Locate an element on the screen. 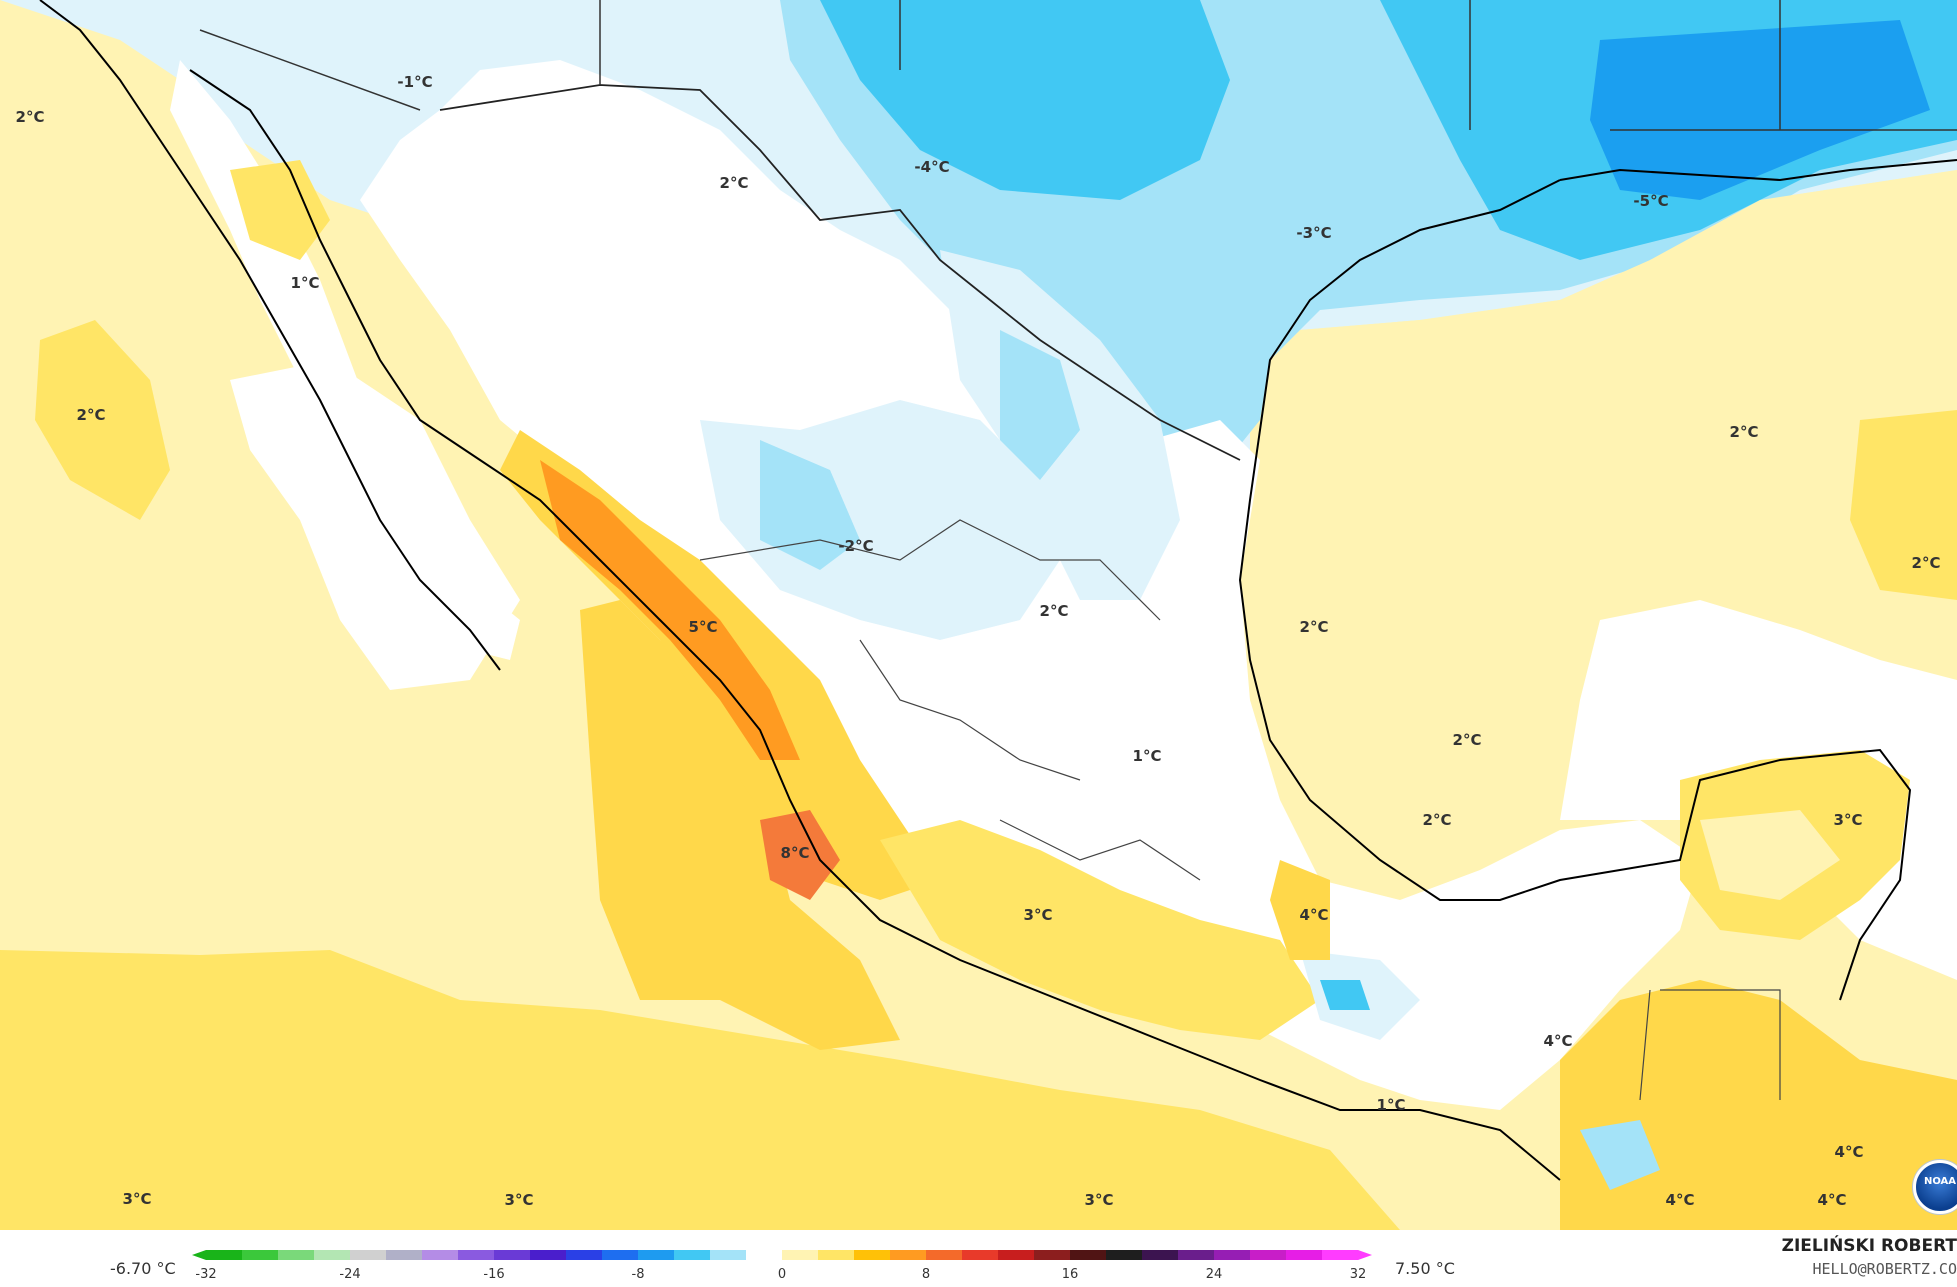  temp-label: 5°C is located at coordinates (703, 627).